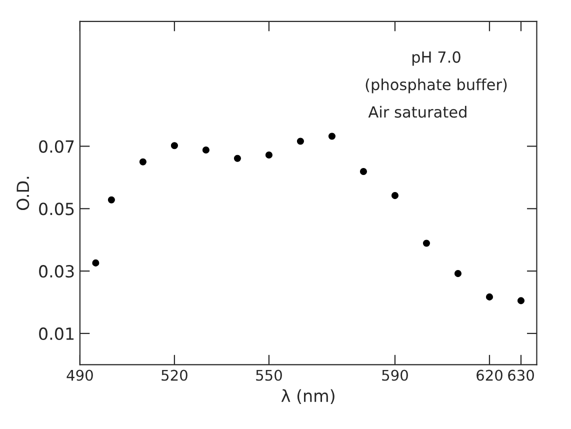 This screenshot has width=571, height=429. What do you see at coordinates (79, 375) in the screenshot?
I see `x-tick-label: 490` at bounding box center [79, 375].